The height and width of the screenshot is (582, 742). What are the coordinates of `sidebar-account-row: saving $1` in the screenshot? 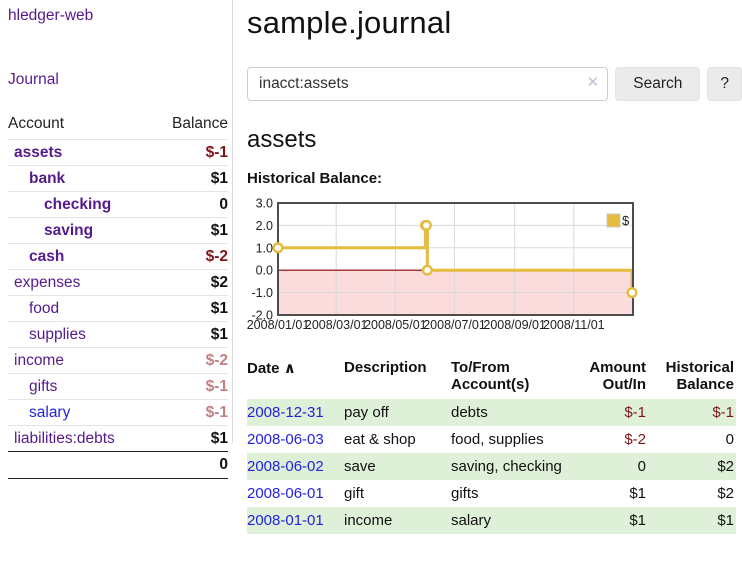 It's located at (118, 230).